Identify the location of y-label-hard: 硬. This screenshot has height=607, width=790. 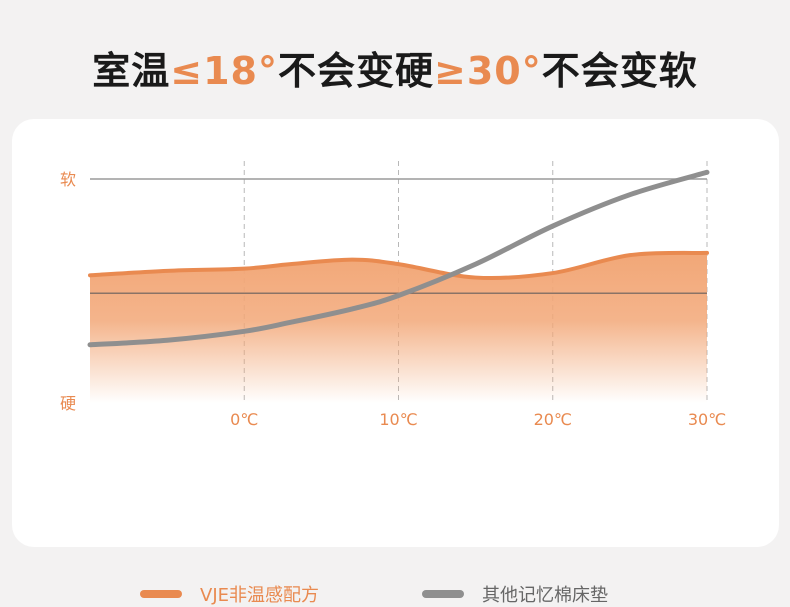
(68, 403).